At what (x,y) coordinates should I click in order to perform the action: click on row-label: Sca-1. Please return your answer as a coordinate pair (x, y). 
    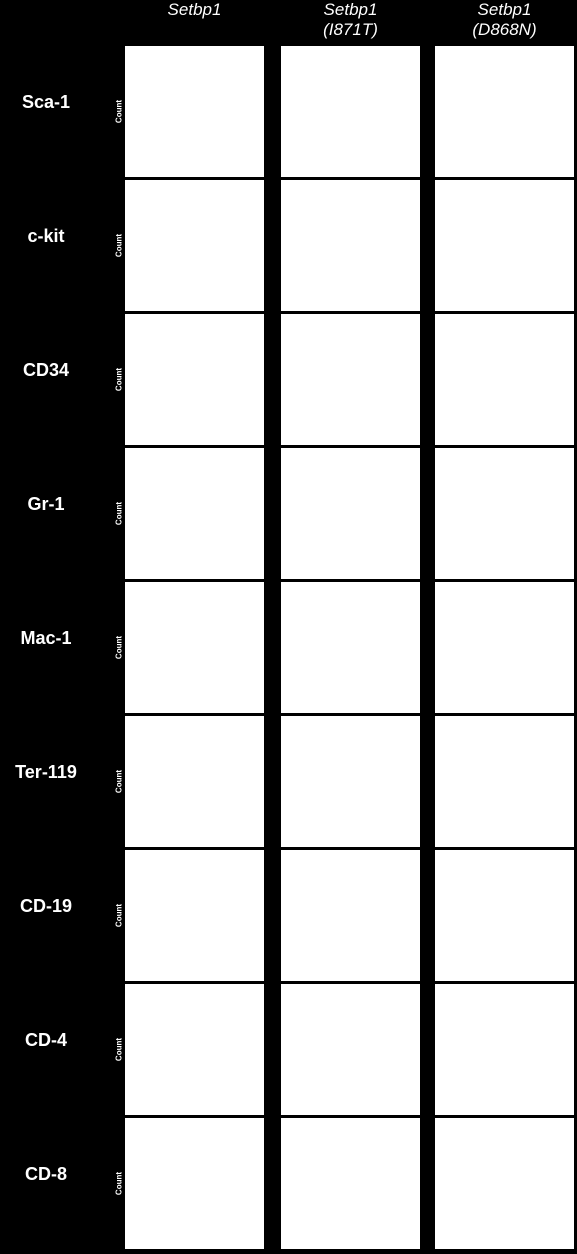
    Looking at the image, I should click on (46, 101).